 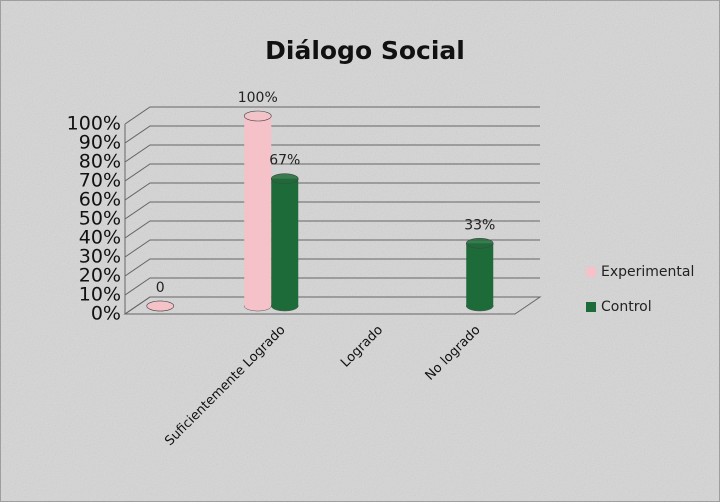 What do you see at coordinates (94, 124) in the screenshot?
I see `y-tick-label: 100%` at bounding box center [94, 124].